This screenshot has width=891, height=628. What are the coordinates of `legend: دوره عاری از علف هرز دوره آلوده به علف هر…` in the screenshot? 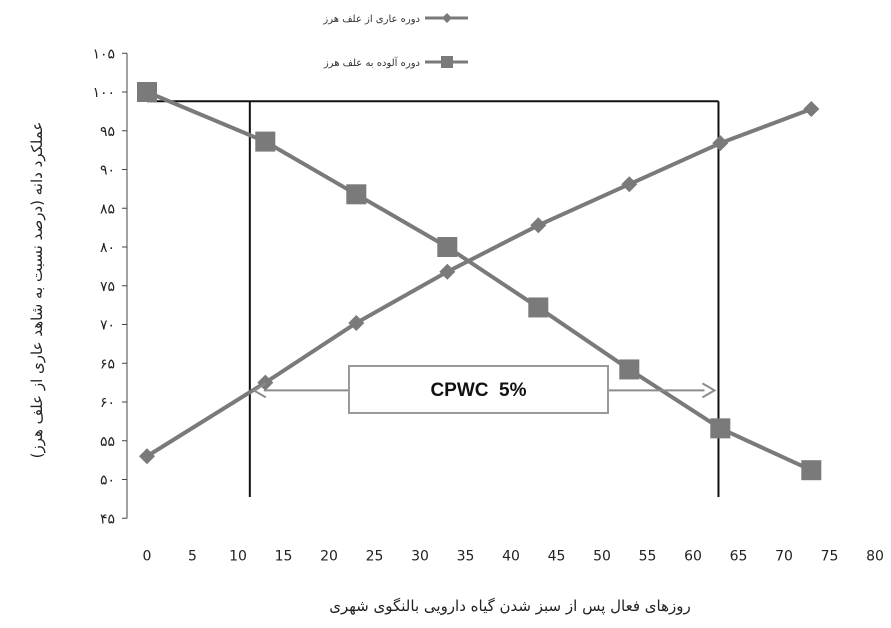 It's located at (395, 41).